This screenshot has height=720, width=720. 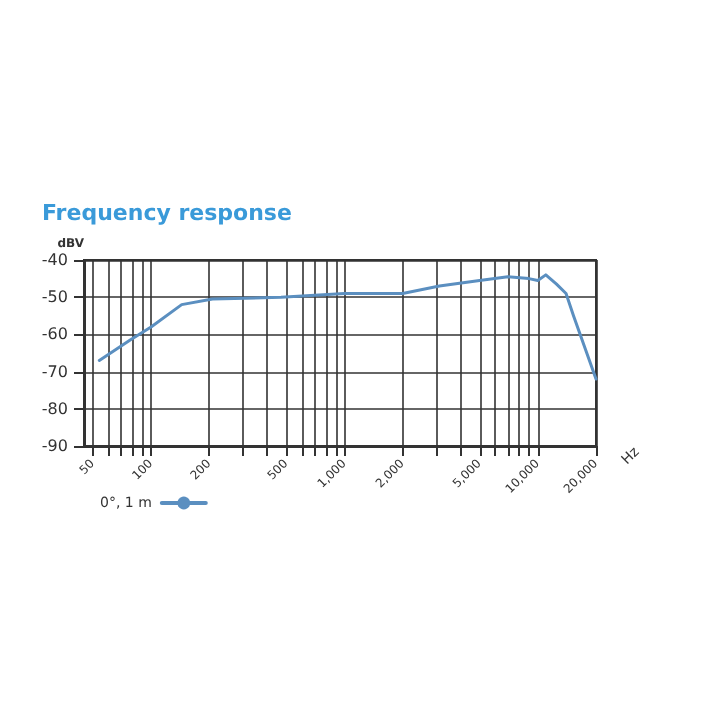 I want to click on y-tick-label: -80, so click(x=54, y=408).